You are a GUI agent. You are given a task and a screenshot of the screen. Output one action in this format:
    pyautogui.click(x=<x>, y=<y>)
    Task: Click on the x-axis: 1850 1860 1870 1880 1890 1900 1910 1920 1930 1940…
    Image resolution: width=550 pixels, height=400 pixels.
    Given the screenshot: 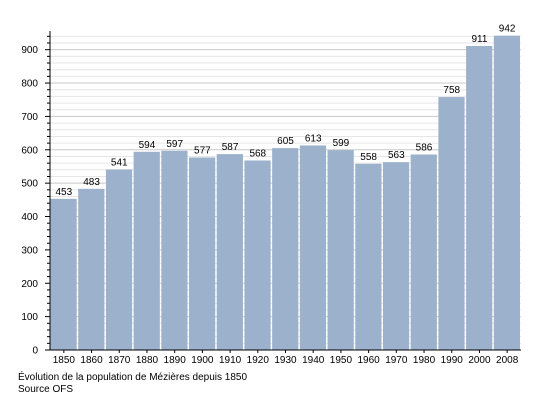 What is the action you would take?
    pyautogui.click(x=285, y=357)
    